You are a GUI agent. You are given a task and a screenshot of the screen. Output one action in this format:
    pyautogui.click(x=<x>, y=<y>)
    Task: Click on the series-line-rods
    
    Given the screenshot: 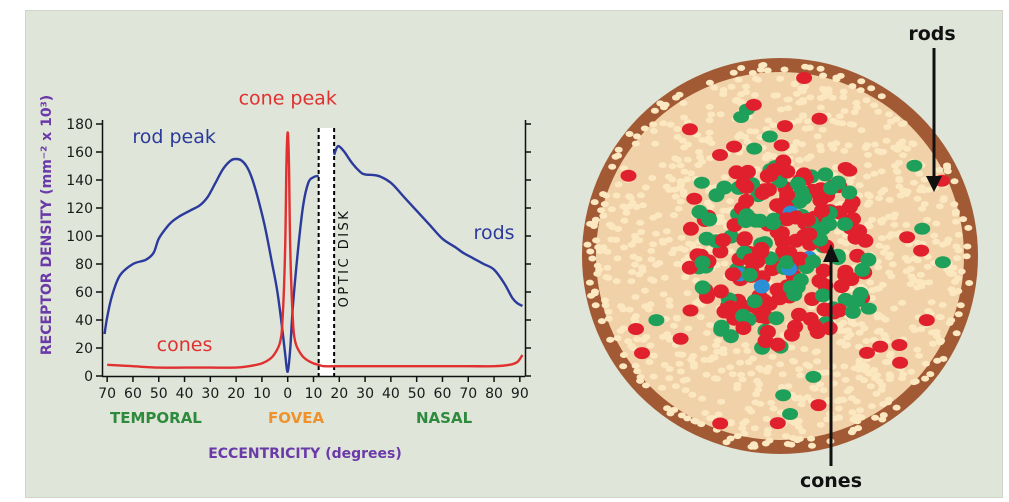 What is the action you would take?
    pyautogui.click(x=211, y=265)
    